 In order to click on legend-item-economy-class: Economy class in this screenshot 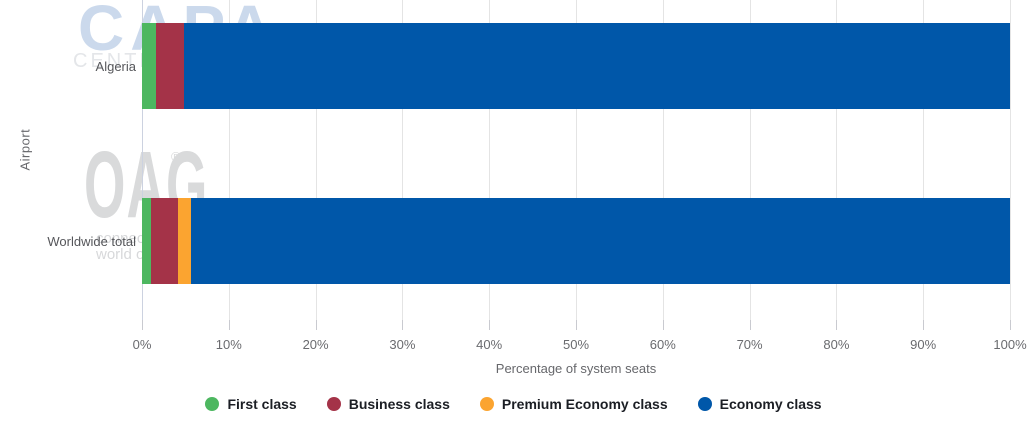, I will do `click(759, 404)`.